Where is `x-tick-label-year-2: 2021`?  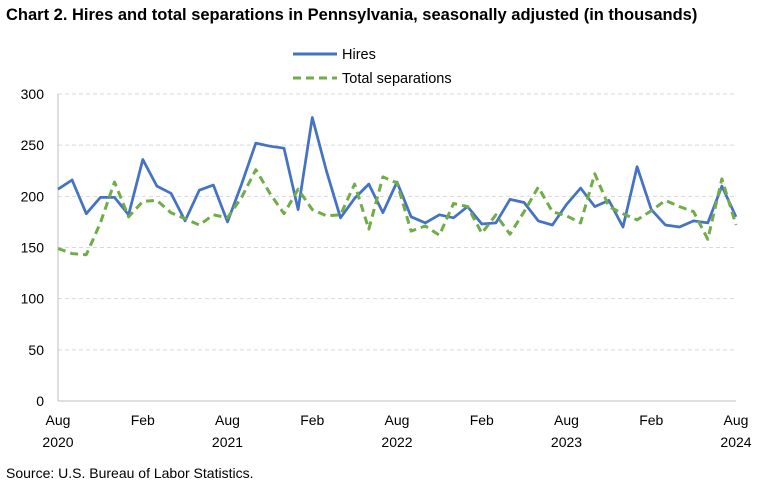 x-tick-label-year-2: 2021 is located at coordinates (227, 442).